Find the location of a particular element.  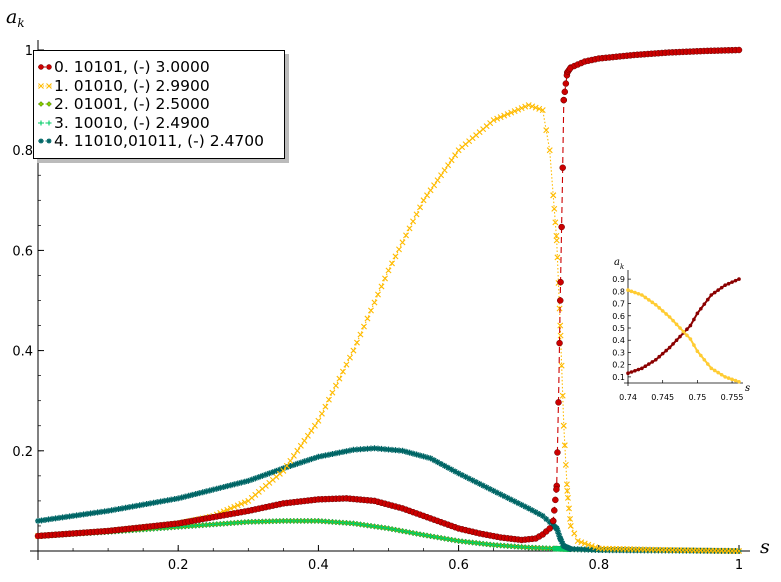

inset-x-tick-label: 0.75 is located at coordinates (697, 397).